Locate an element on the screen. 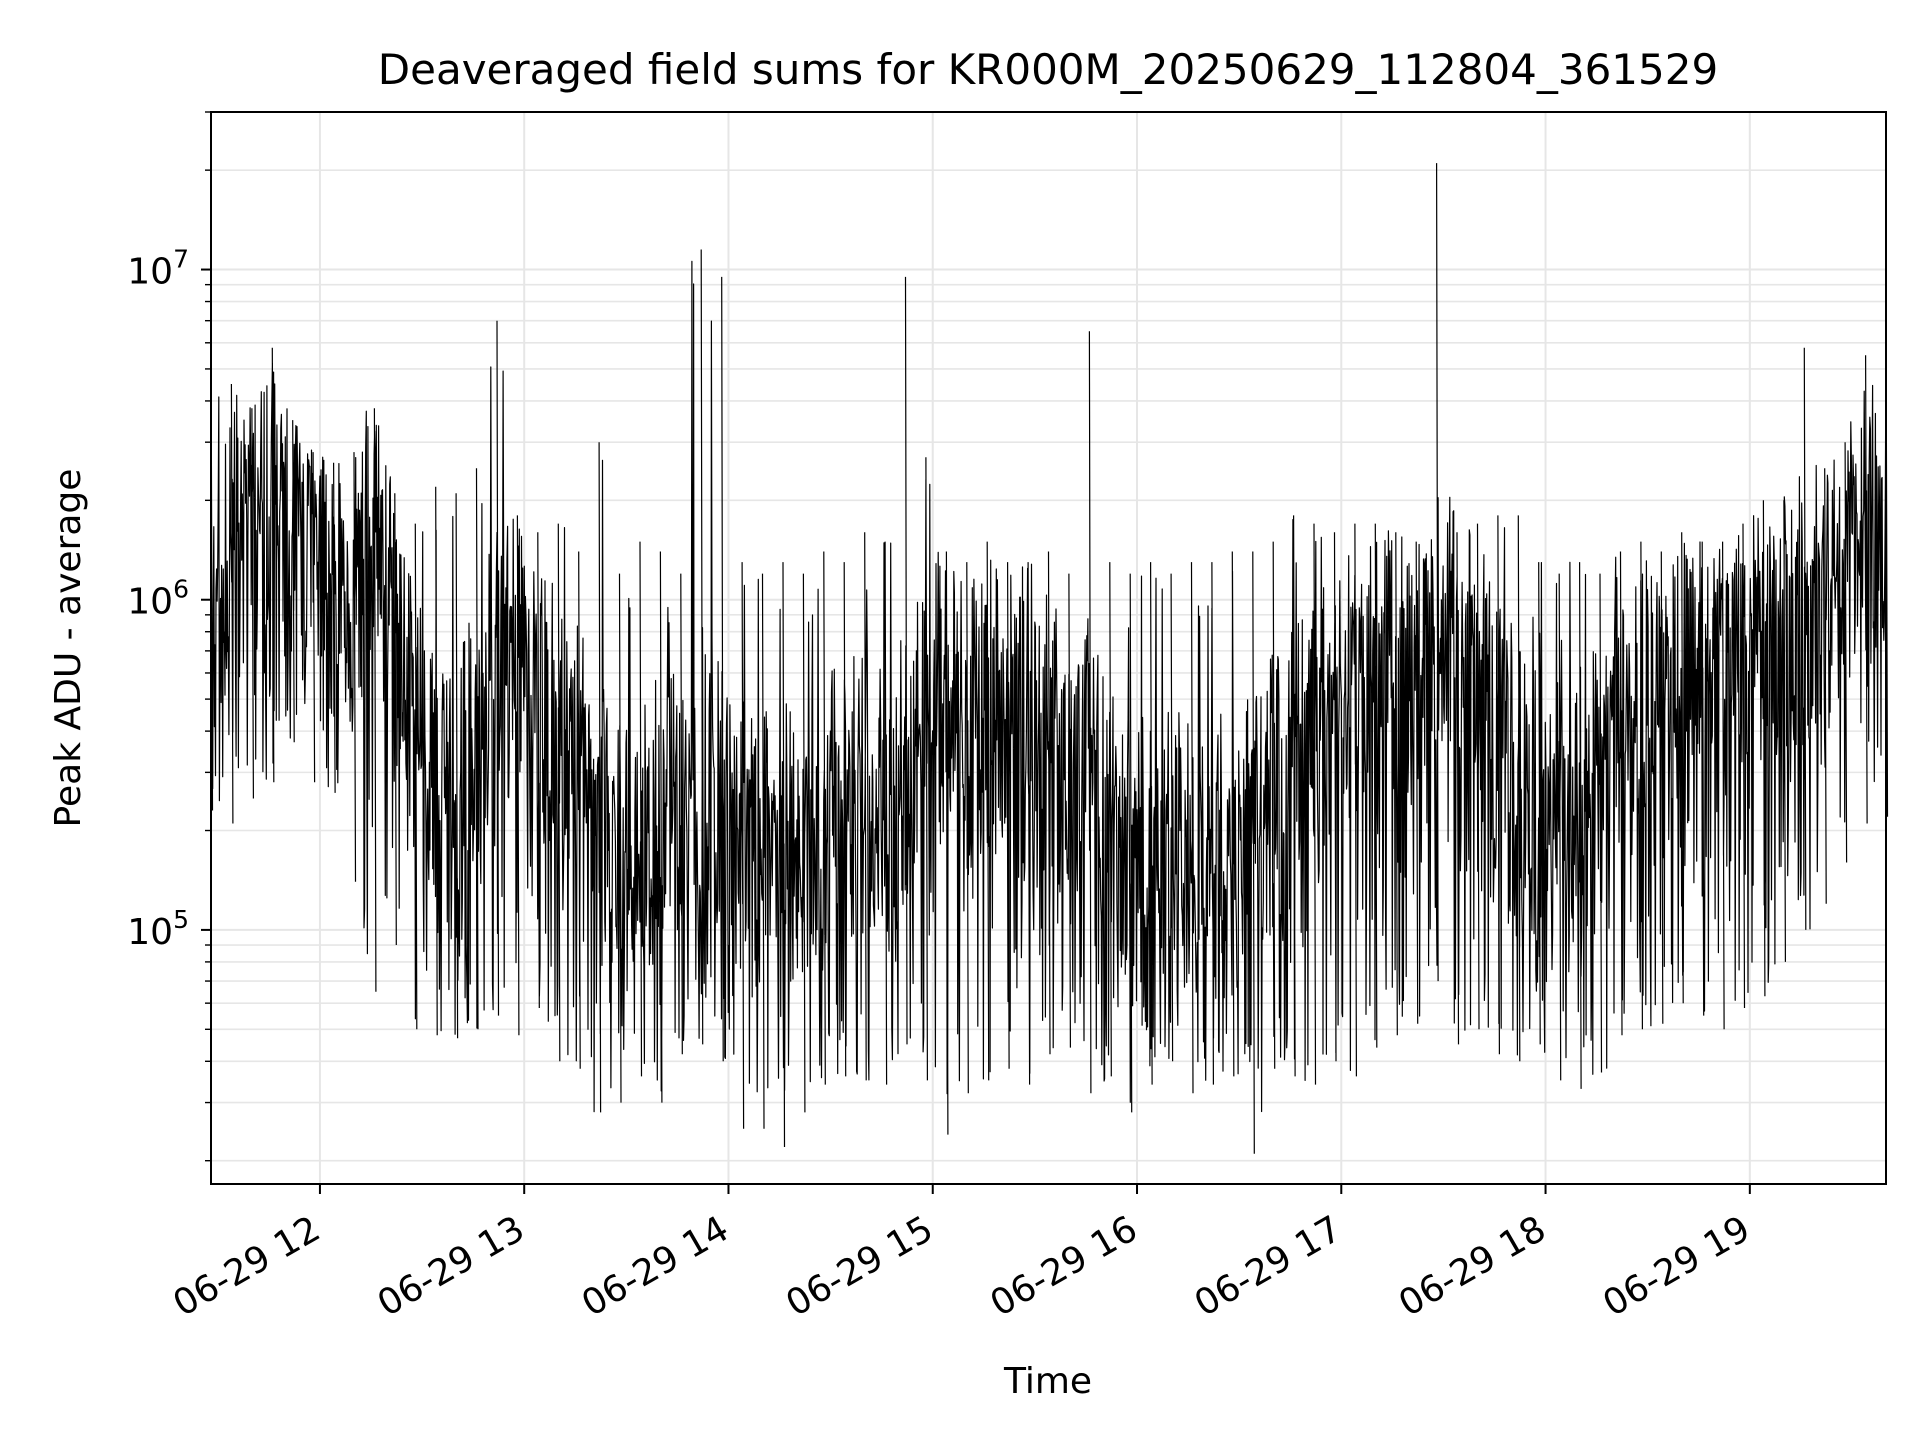 This screenshot has height=1440, width=1920. y-tick-label-exponent: 6 is located at coordinates (181, 589).